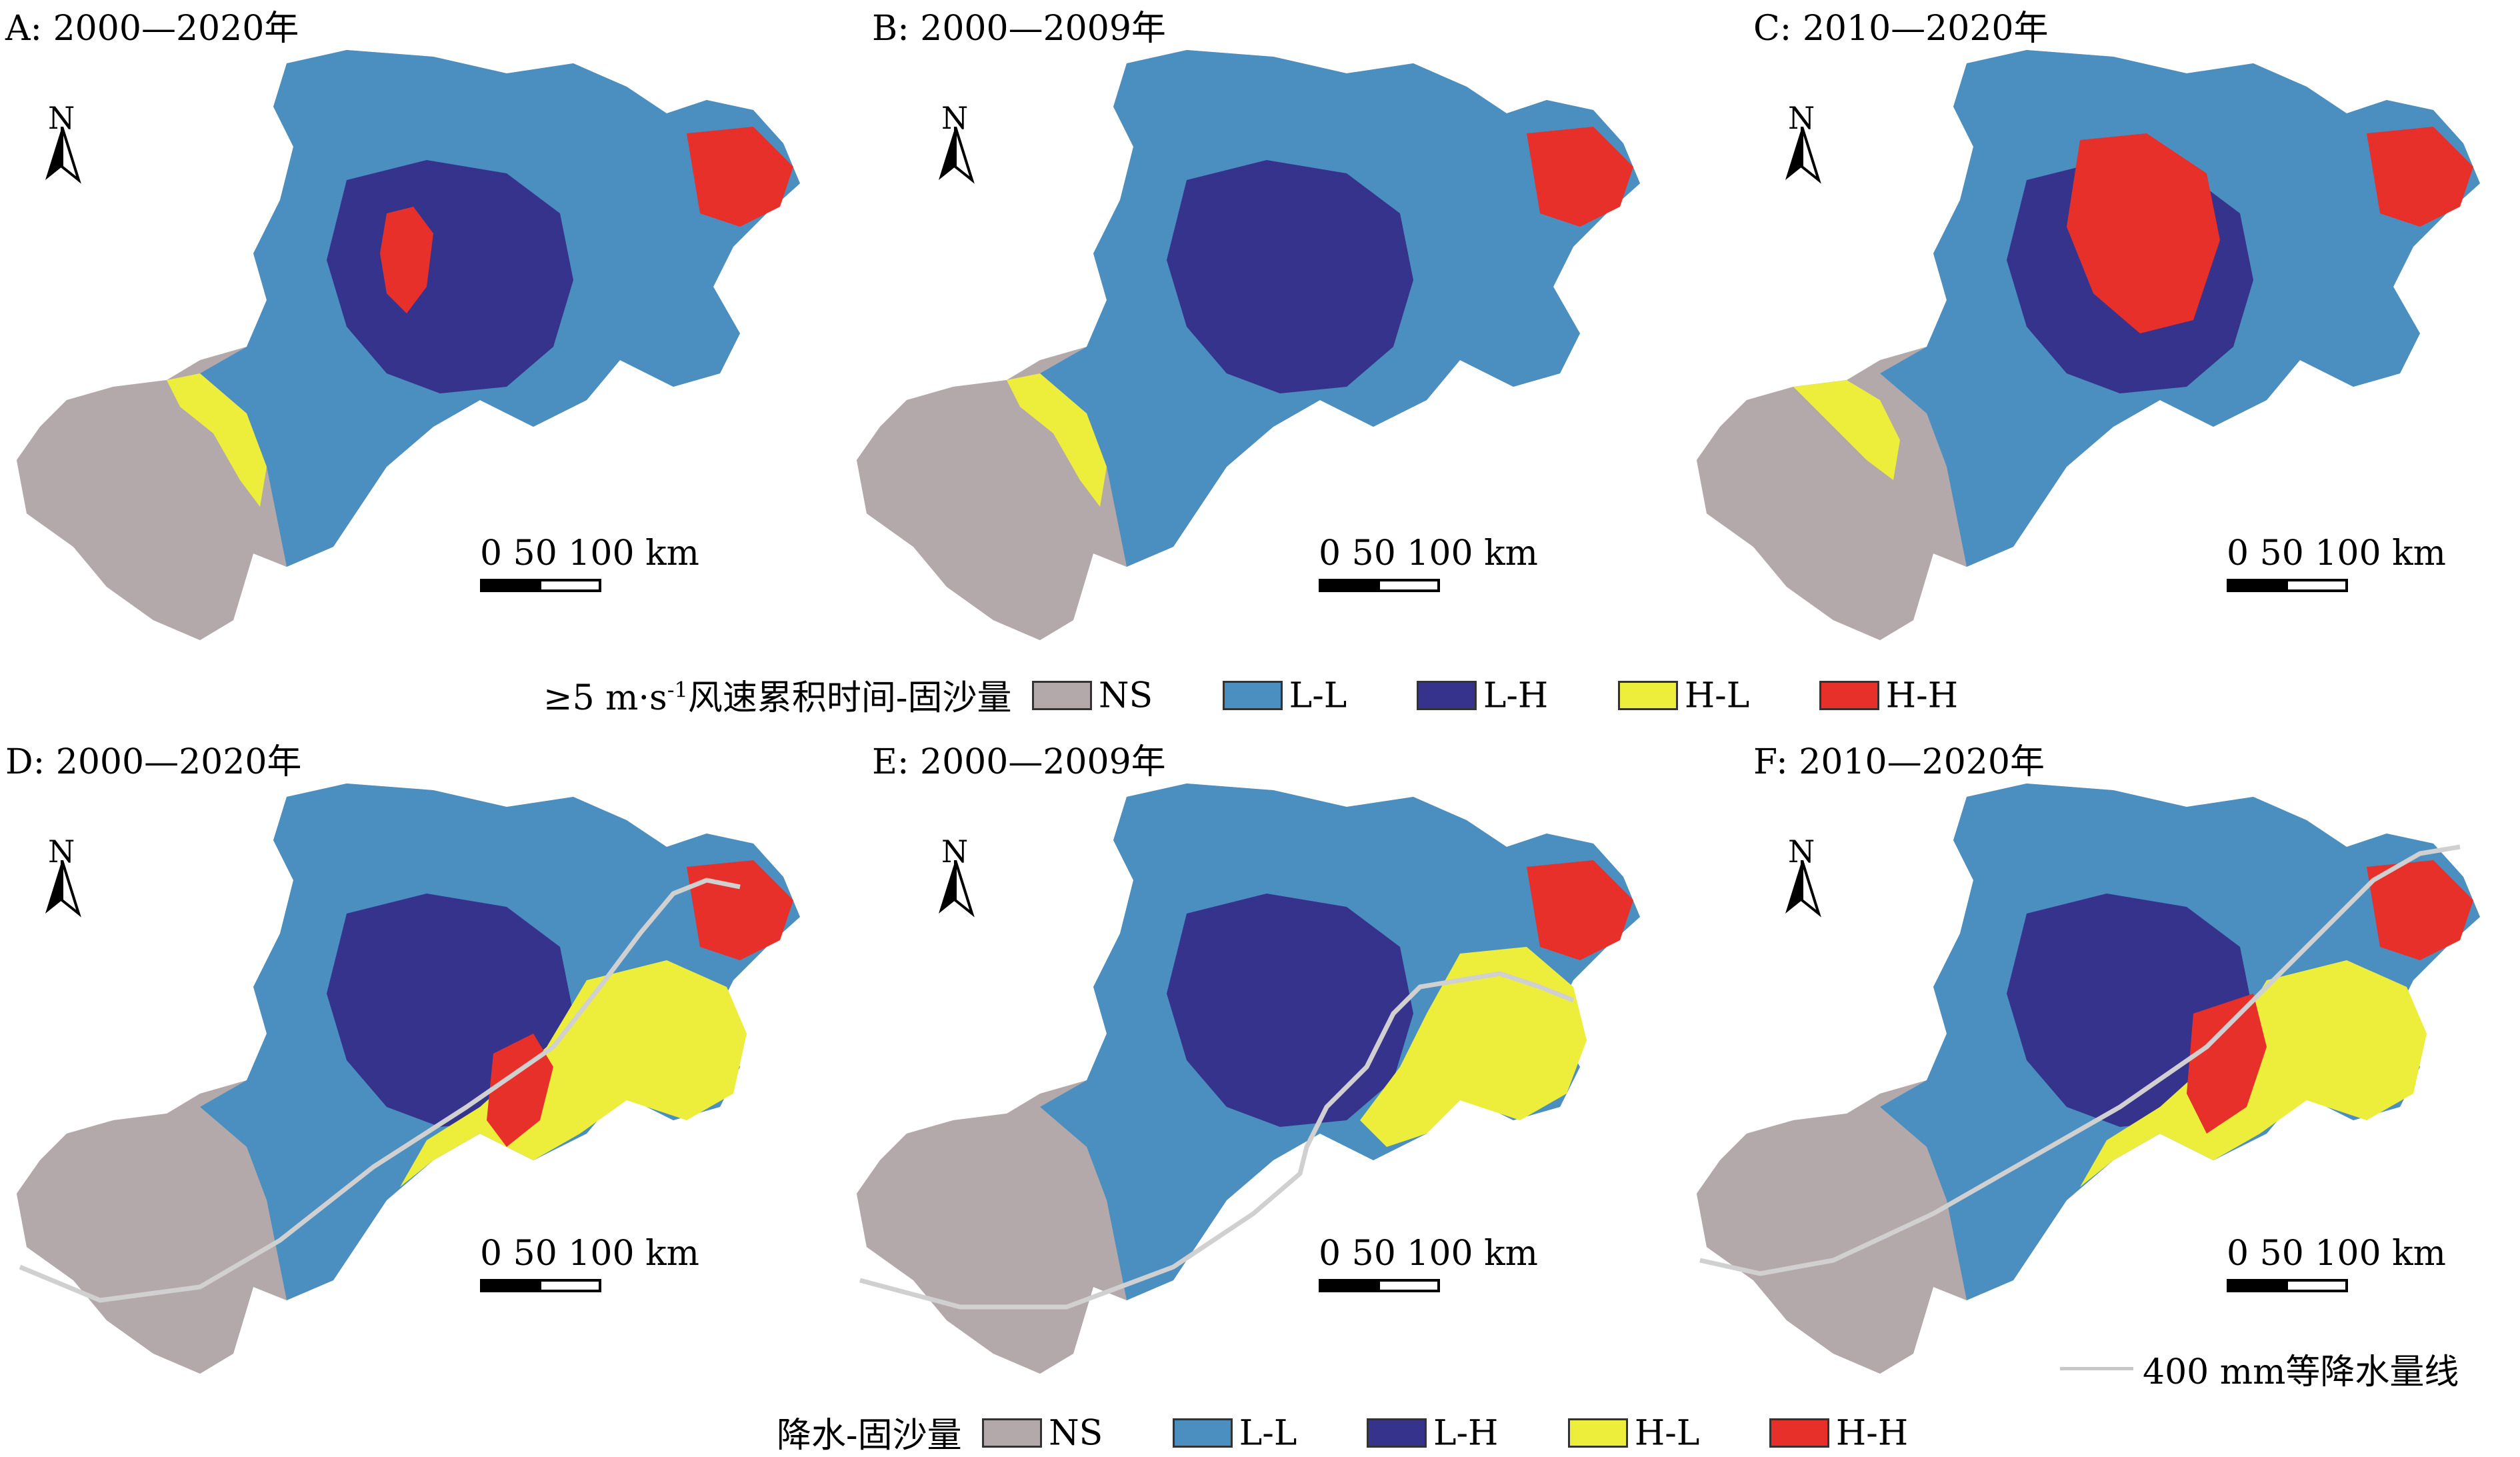 Image resolution: width=2520 pixels, height=1457 pixels. What do you see at coordinates (1901, 29) in the screenshot?
I see `panel-title: C: 2010—2020年` at bounding box center [1901, 29].